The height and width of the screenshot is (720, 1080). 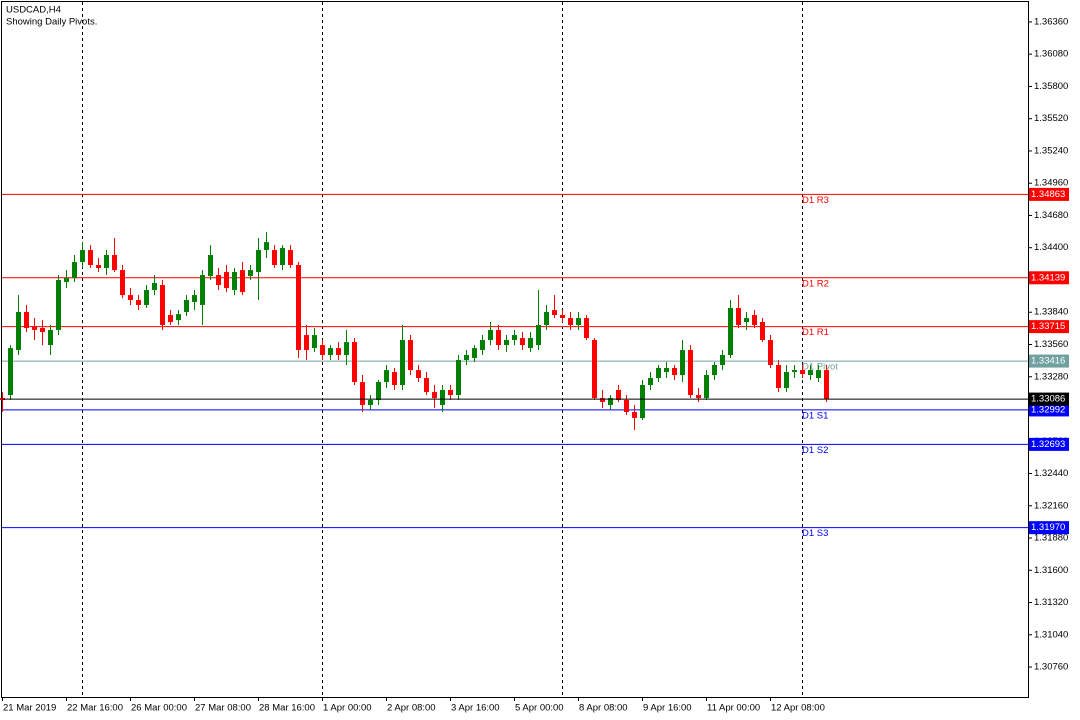 I want to click on pivot-level-name: D1 R2, so click(x=815, y=283).